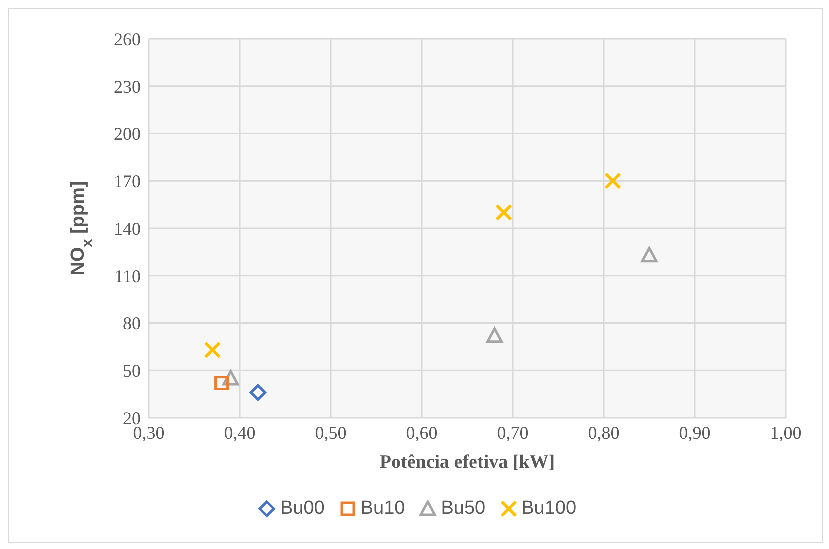  What do you see at coordinates (695, 432) in the screenshot?
I see `x-tick-label: 0,90` at bounding box center [695, 432].